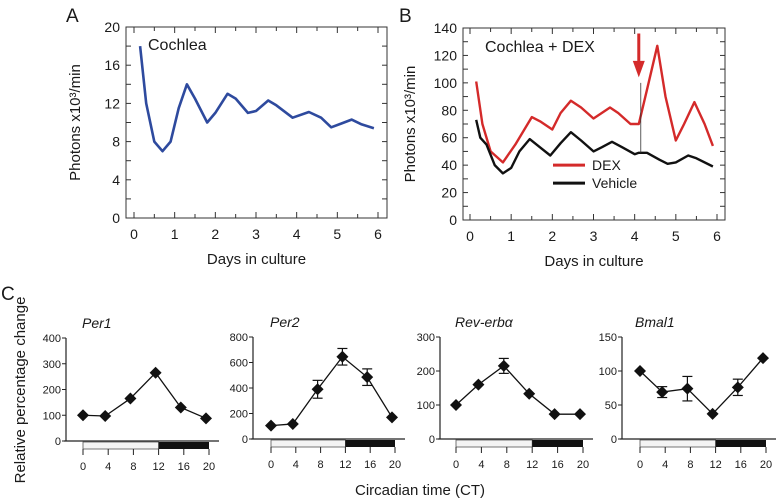  I want to click on y-axis-label: Photons x10³/min, so click(410, 124).